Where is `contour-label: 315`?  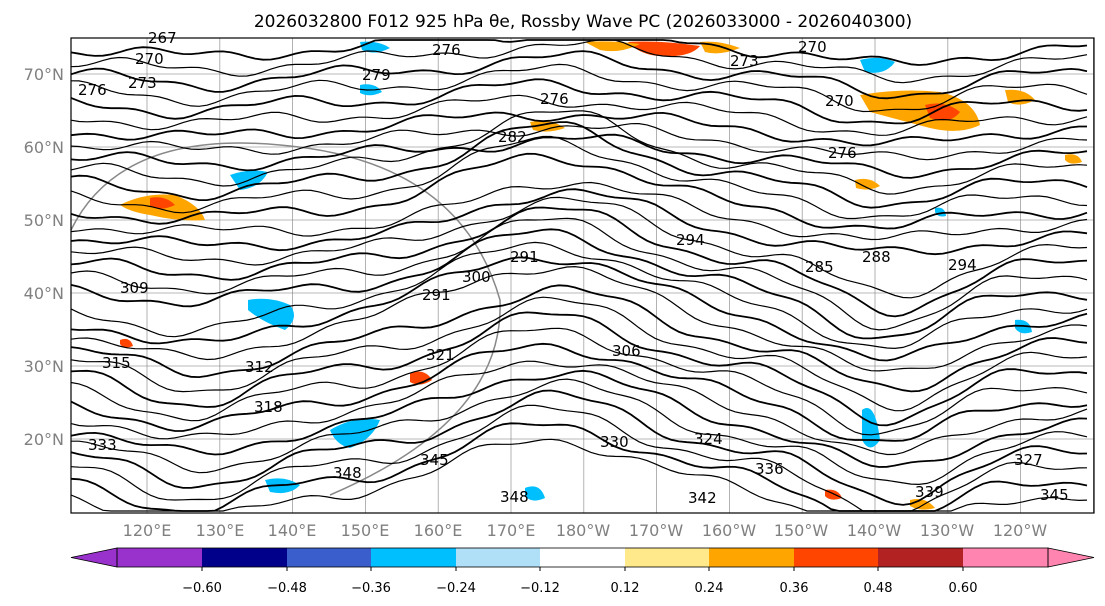
contour-label: 315 is located at coordinates (116, 363).